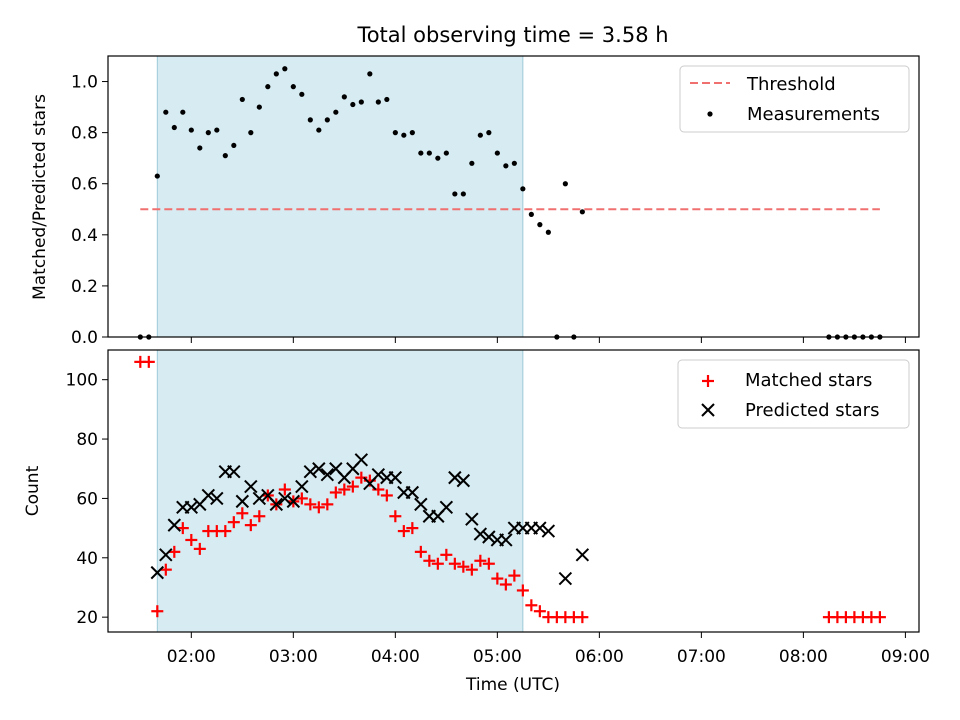  Describe the element at coordinates (794, 99) in the screenshot. I see `top-legend: Threshold Measurements` at that location.